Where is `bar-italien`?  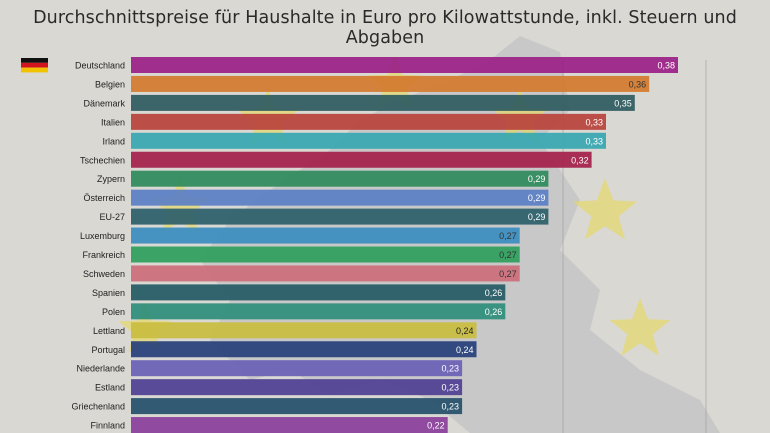 bar-italien is located at coordinates (368, 121).